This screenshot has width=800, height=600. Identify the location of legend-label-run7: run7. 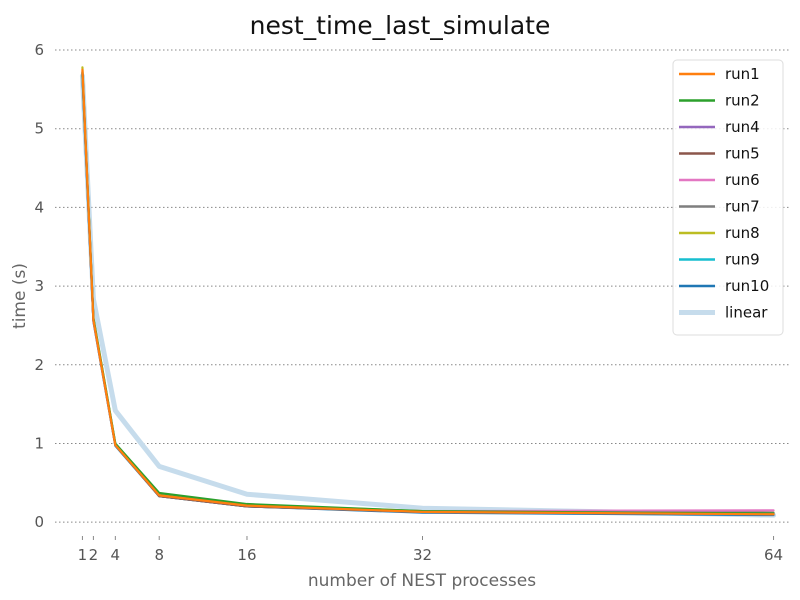
(742, 207).